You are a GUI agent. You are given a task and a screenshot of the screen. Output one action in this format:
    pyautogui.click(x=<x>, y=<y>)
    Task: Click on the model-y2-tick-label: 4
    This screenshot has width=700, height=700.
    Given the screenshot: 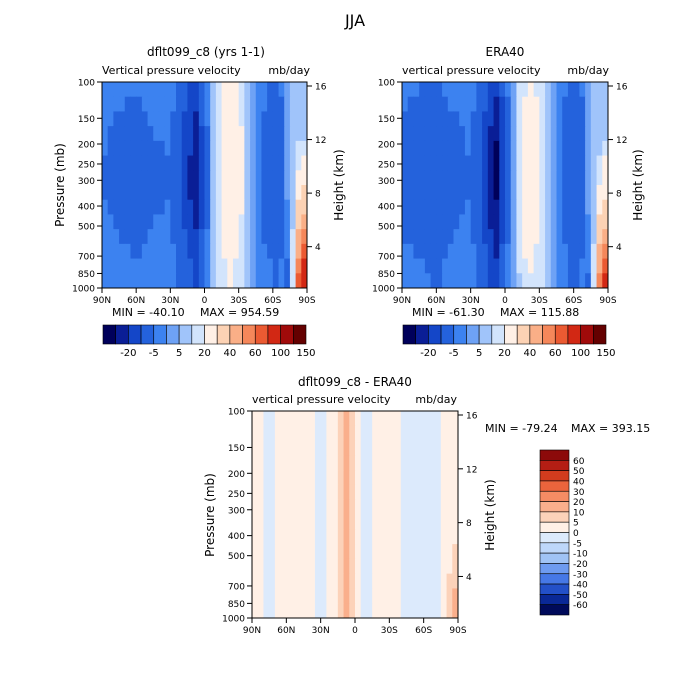 What is the action you would take?
    pyautogui.click(x=318, y=248)
    